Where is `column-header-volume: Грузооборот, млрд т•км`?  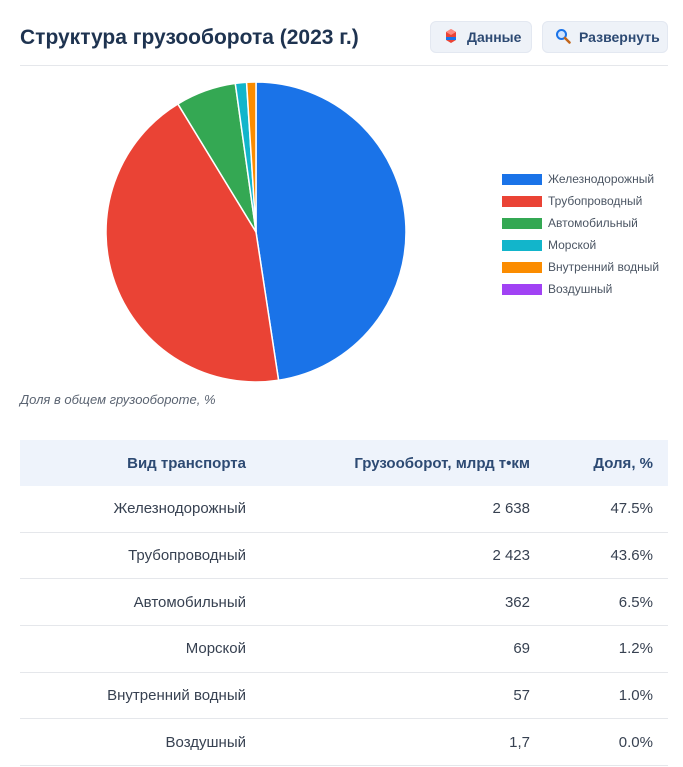 column-header-volume: Грузооборот, млрд т•км is located at coordinates (442, 463).